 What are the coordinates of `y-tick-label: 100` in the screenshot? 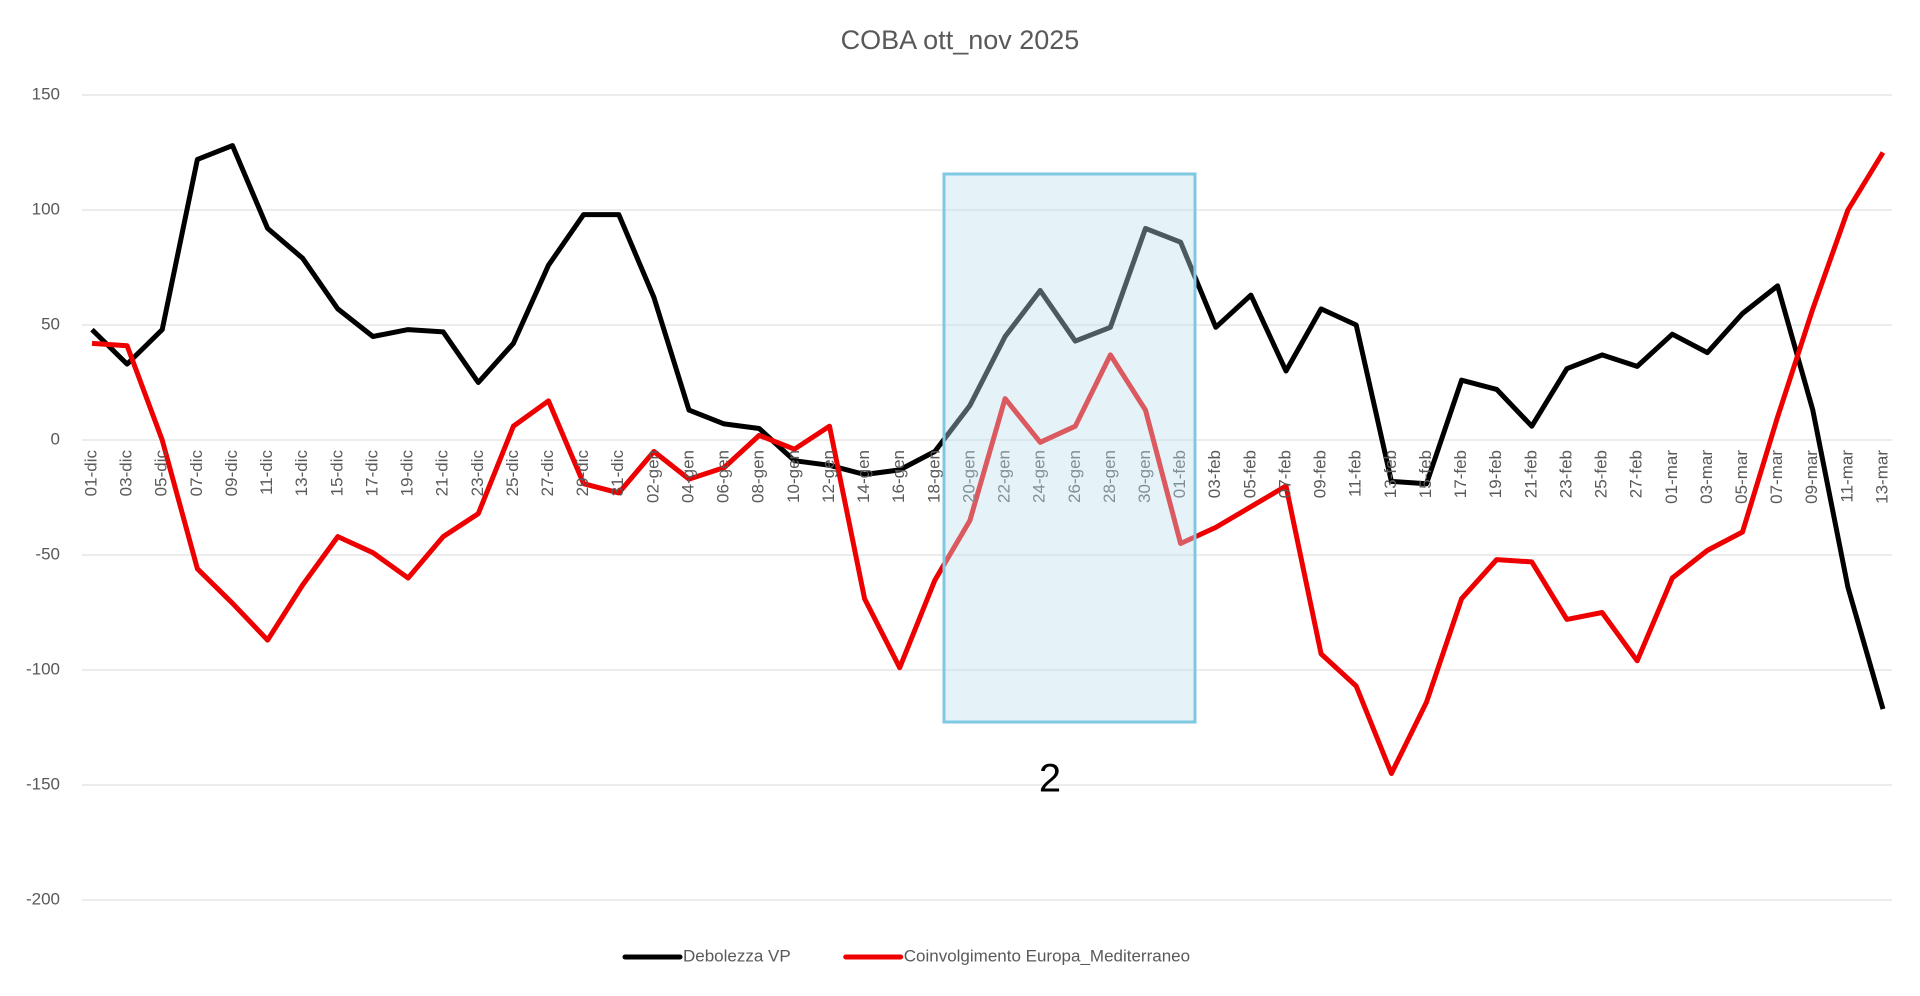 It's located at (46, 208).